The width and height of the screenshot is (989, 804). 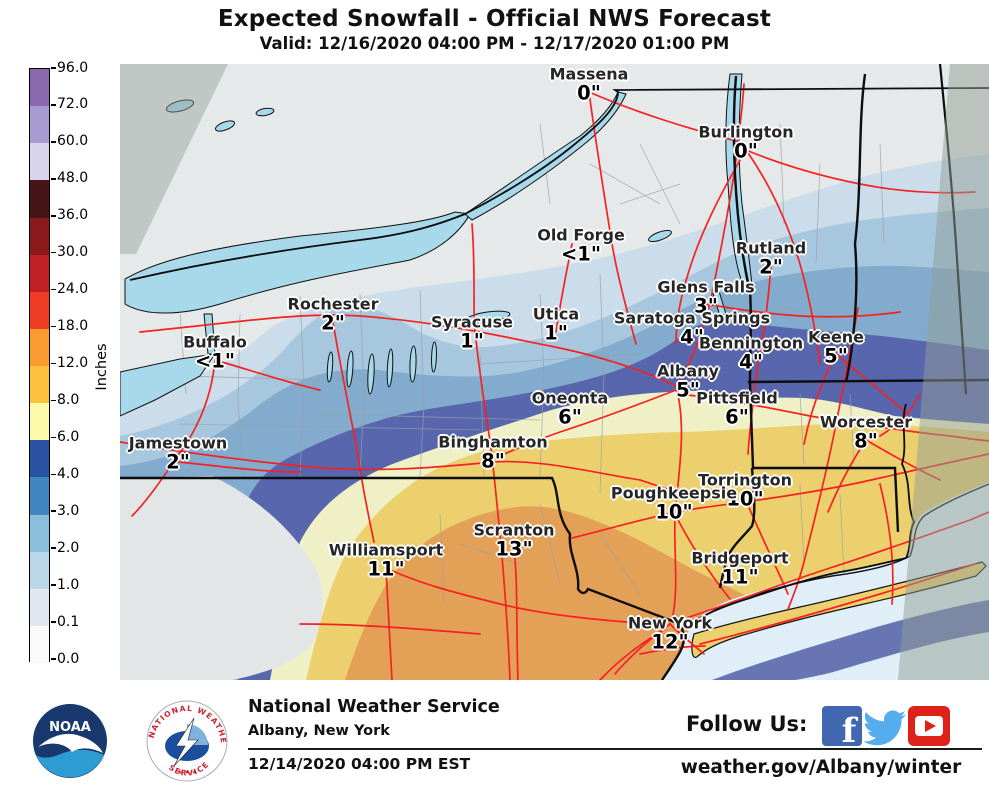 What do you see at coordinates (70, 727) in the screenshot?
I see `svg-text: NOAA` at bounding box center [70, 727].